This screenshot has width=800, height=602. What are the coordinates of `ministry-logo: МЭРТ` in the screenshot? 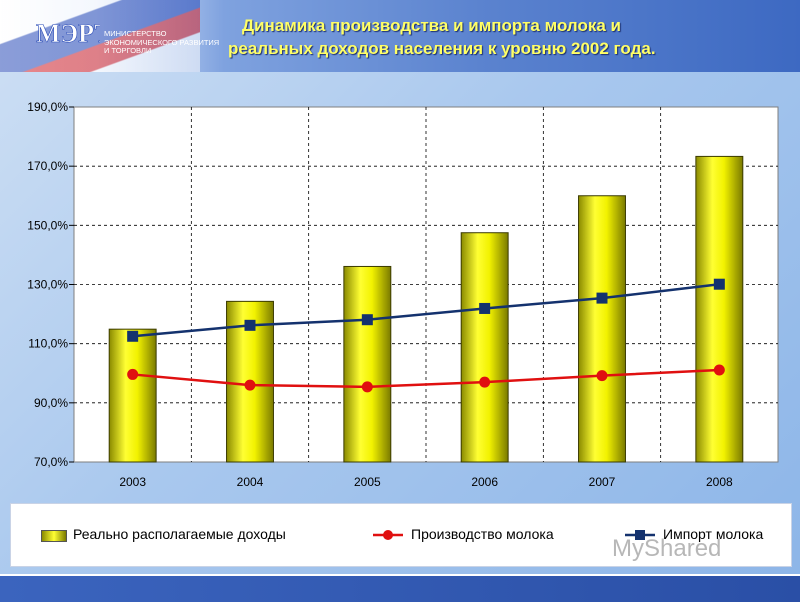 It's located at (68, 34).